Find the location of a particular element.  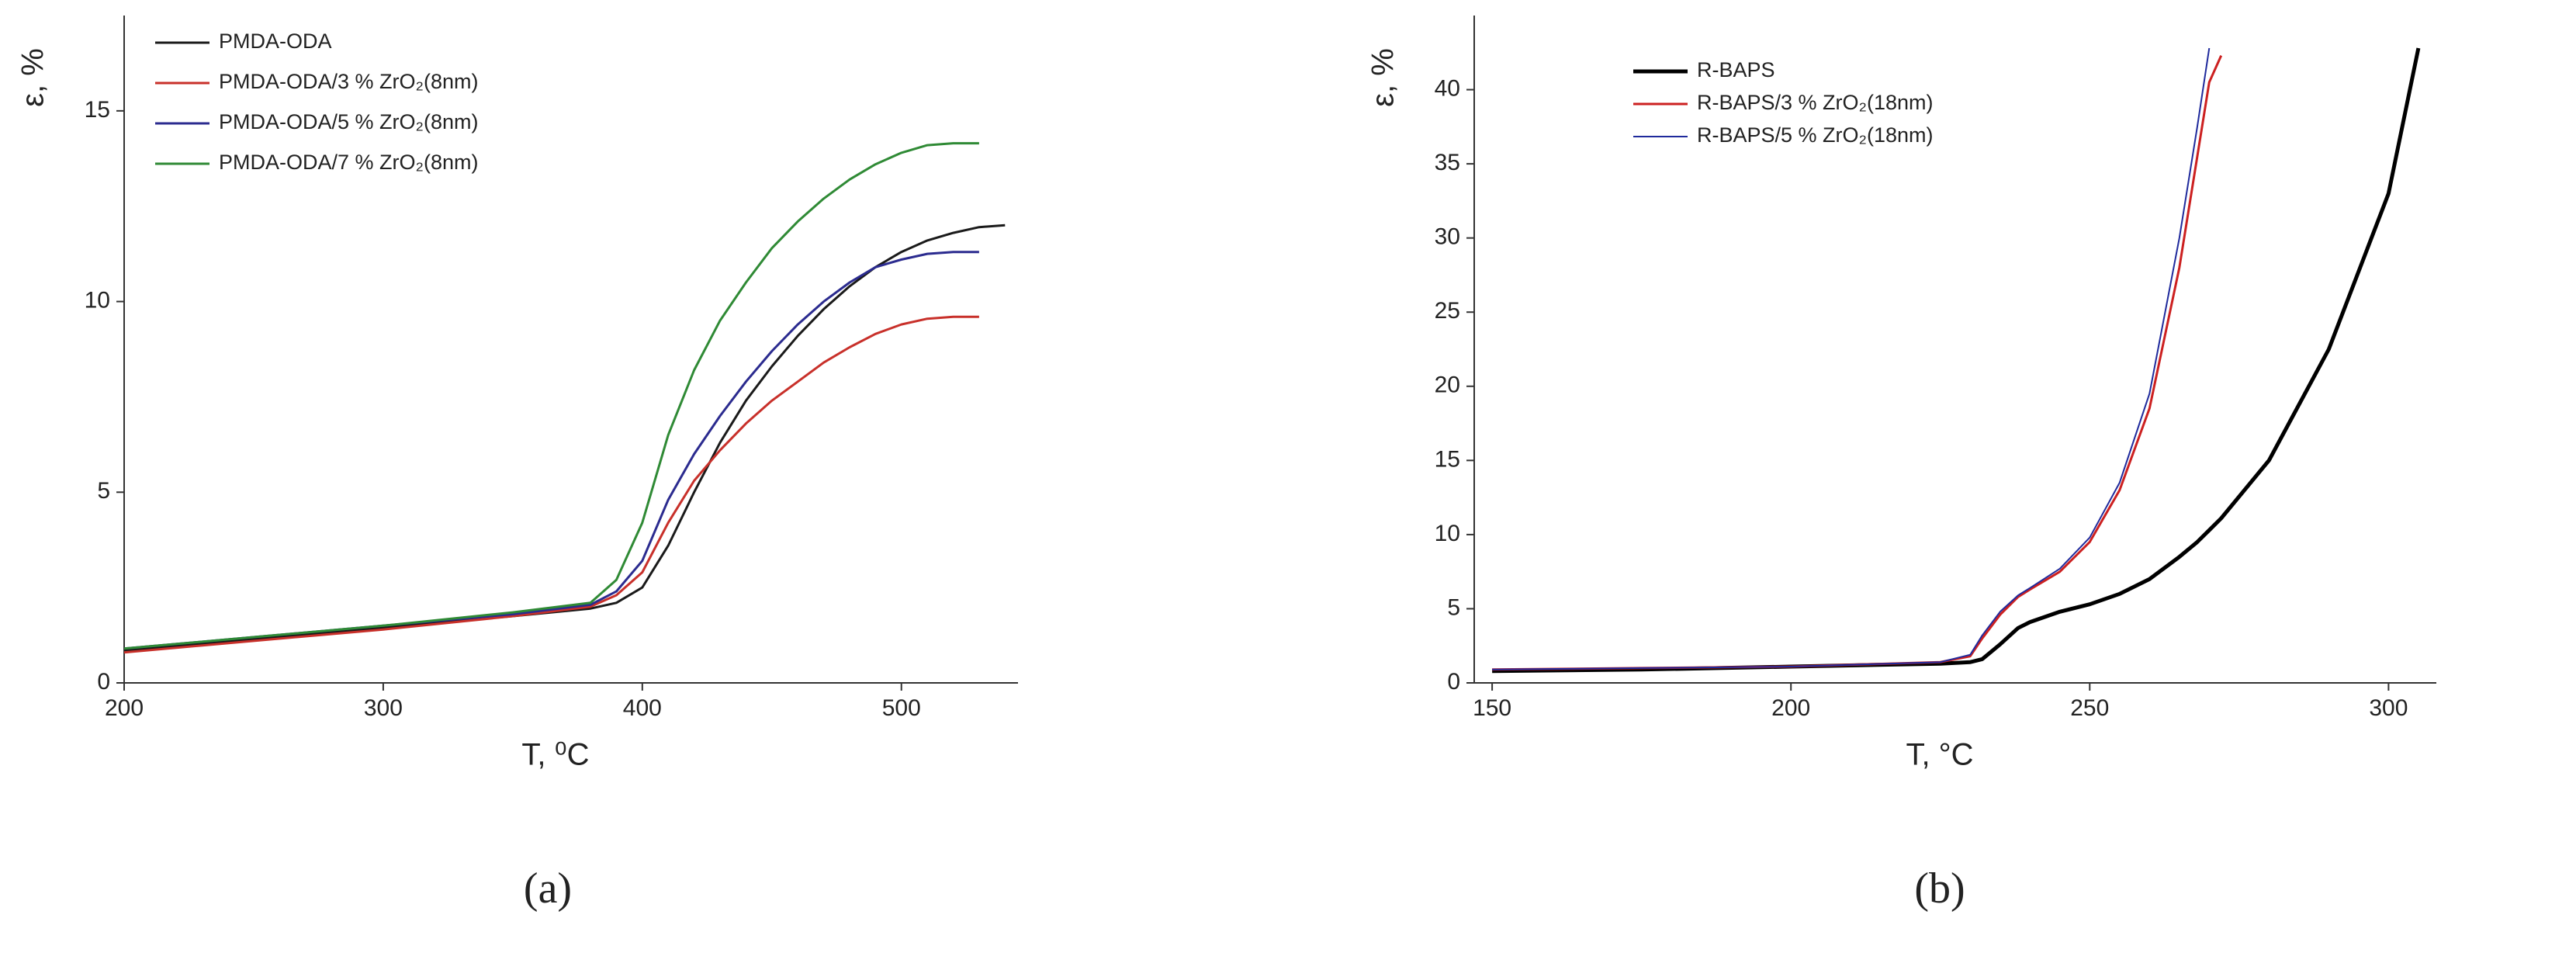

y-tick-label: 30 is located at coordinates (1447, 237).